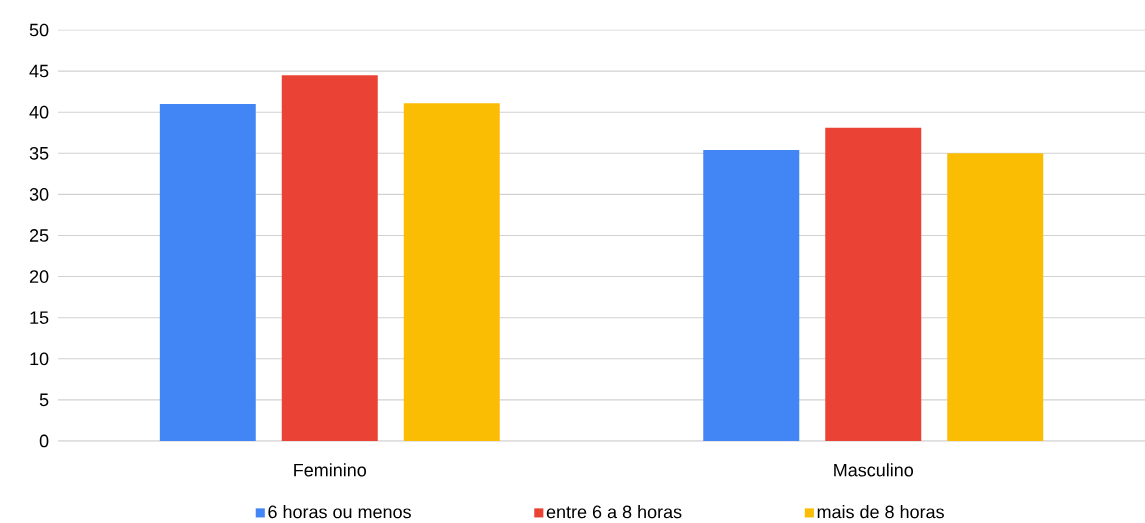 The height and width of the screenshot is (523, 1145). I want to click on x-tick-label: Feminino, so click(330, 470).